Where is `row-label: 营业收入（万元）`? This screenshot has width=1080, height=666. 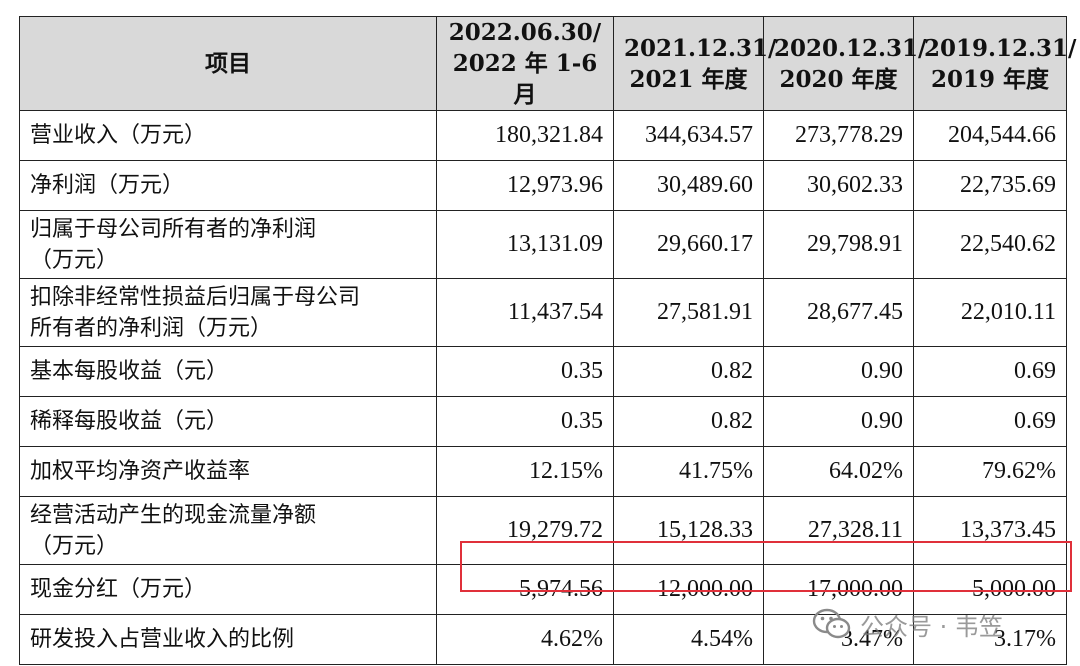
row-label: 营业收入（万元） is located at coordinates (228, 135).